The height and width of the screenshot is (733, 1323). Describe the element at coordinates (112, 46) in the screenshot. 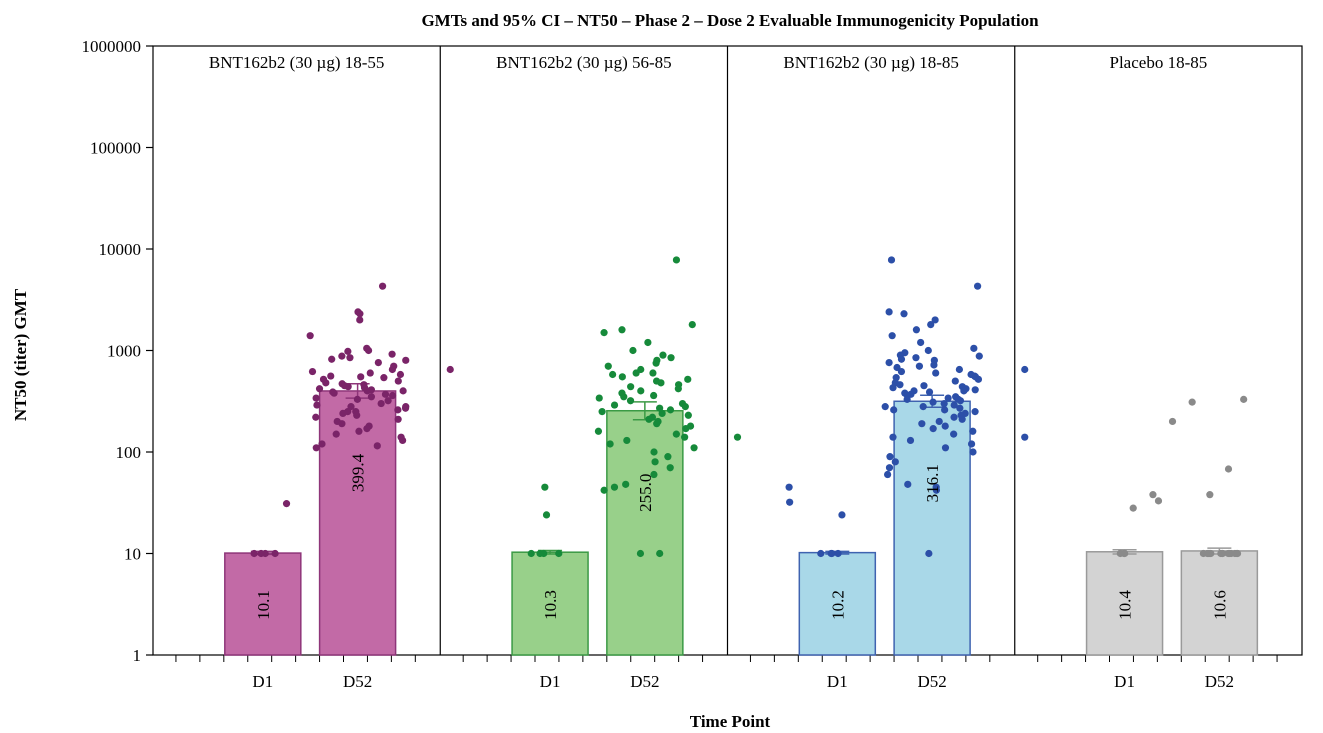

I see `y-tick-label: 1000000` at that location.